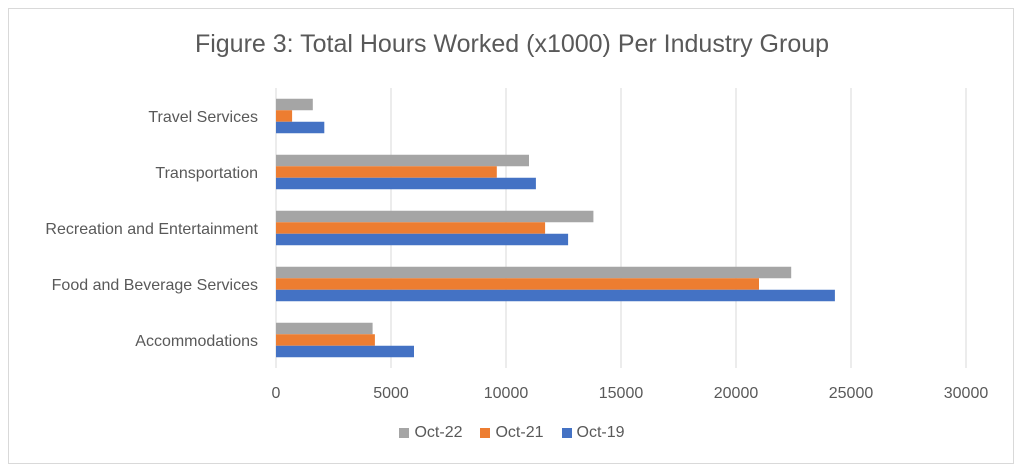  I want to click on category-label: Travel Services, so click(203, 117).